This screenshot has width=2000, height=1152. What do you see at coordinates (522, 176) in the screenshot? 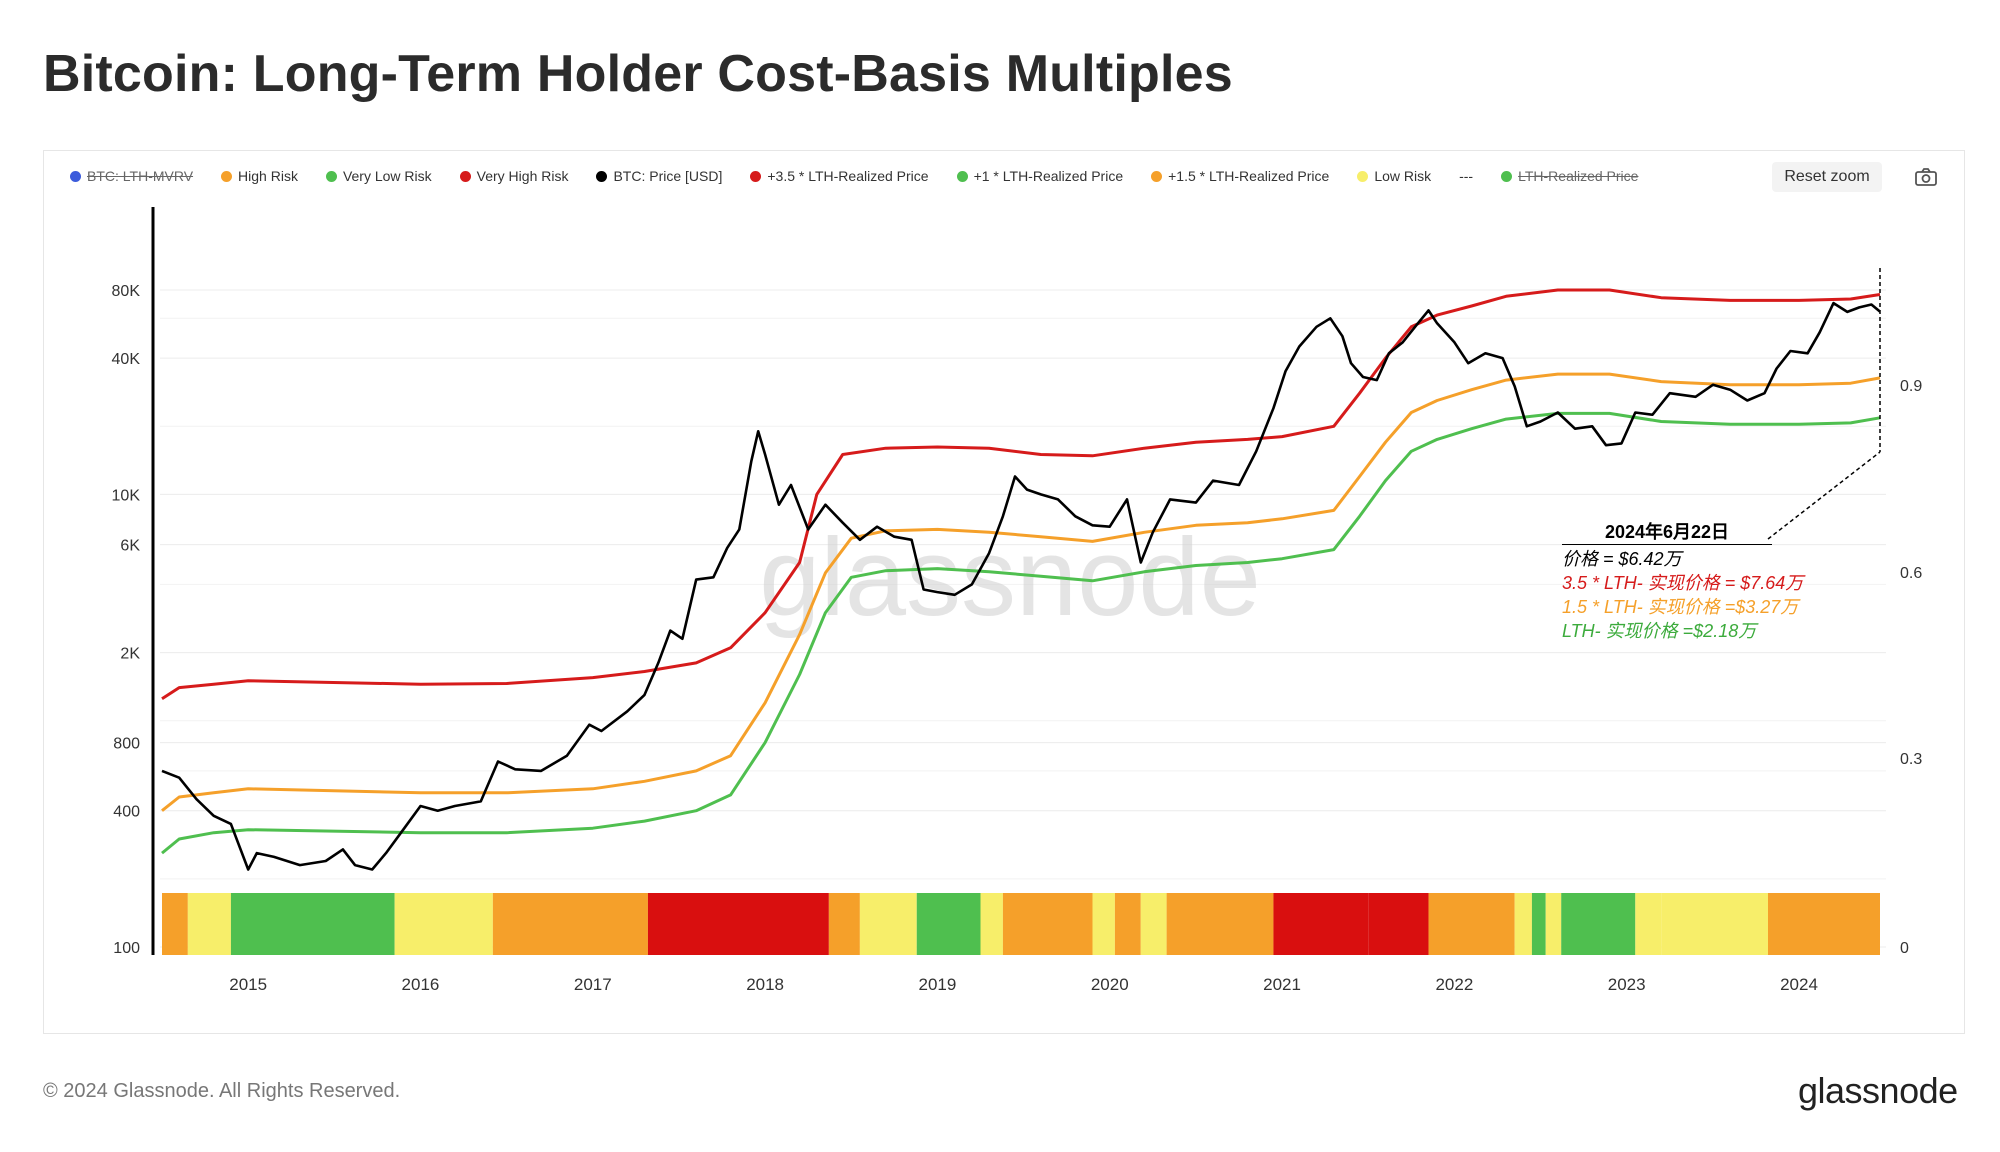
I see `legend-label: Very High Risk` at bounding box center [522, 176].